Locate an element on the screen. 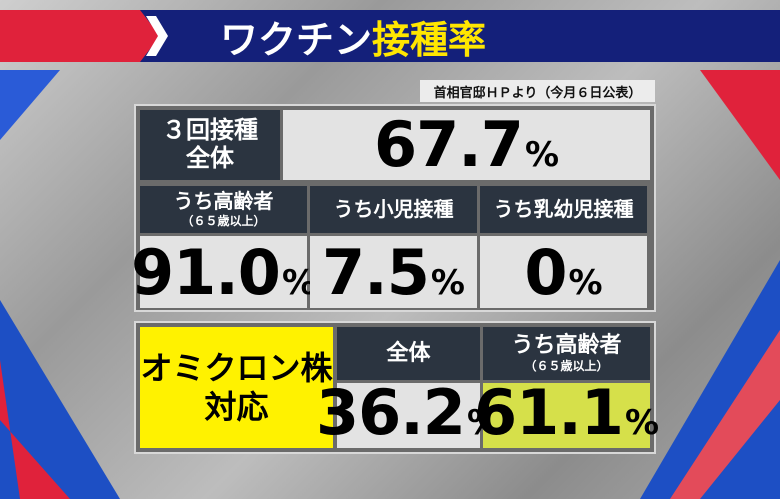 This screenshot has width=780, height=499. column-header: 全体 is located at coordinates (408, 353).